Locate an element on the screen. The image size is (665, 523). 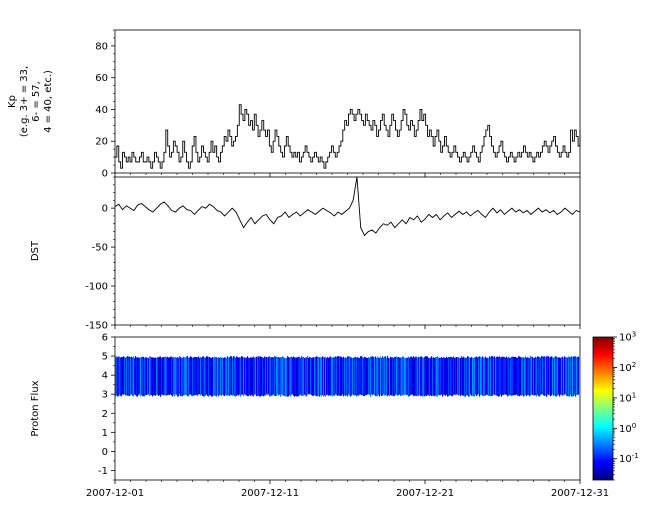
colorbar-tick-label: 10⁻¹ is located at coordinates (629, 458).